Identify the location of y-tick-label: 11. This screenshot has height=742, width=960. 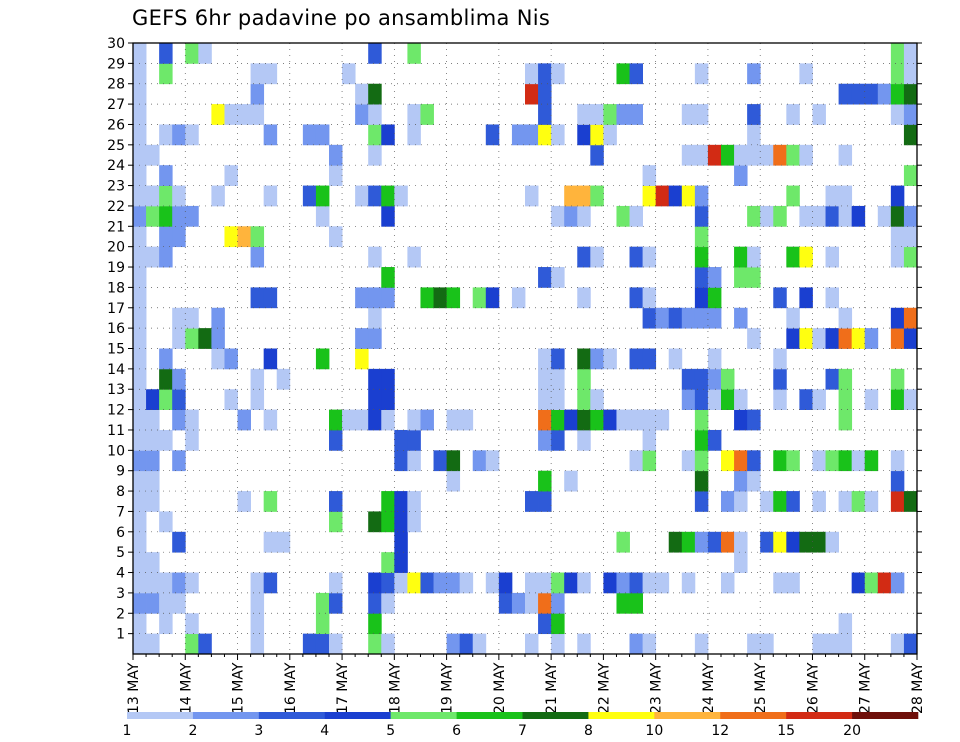
(116, 431).